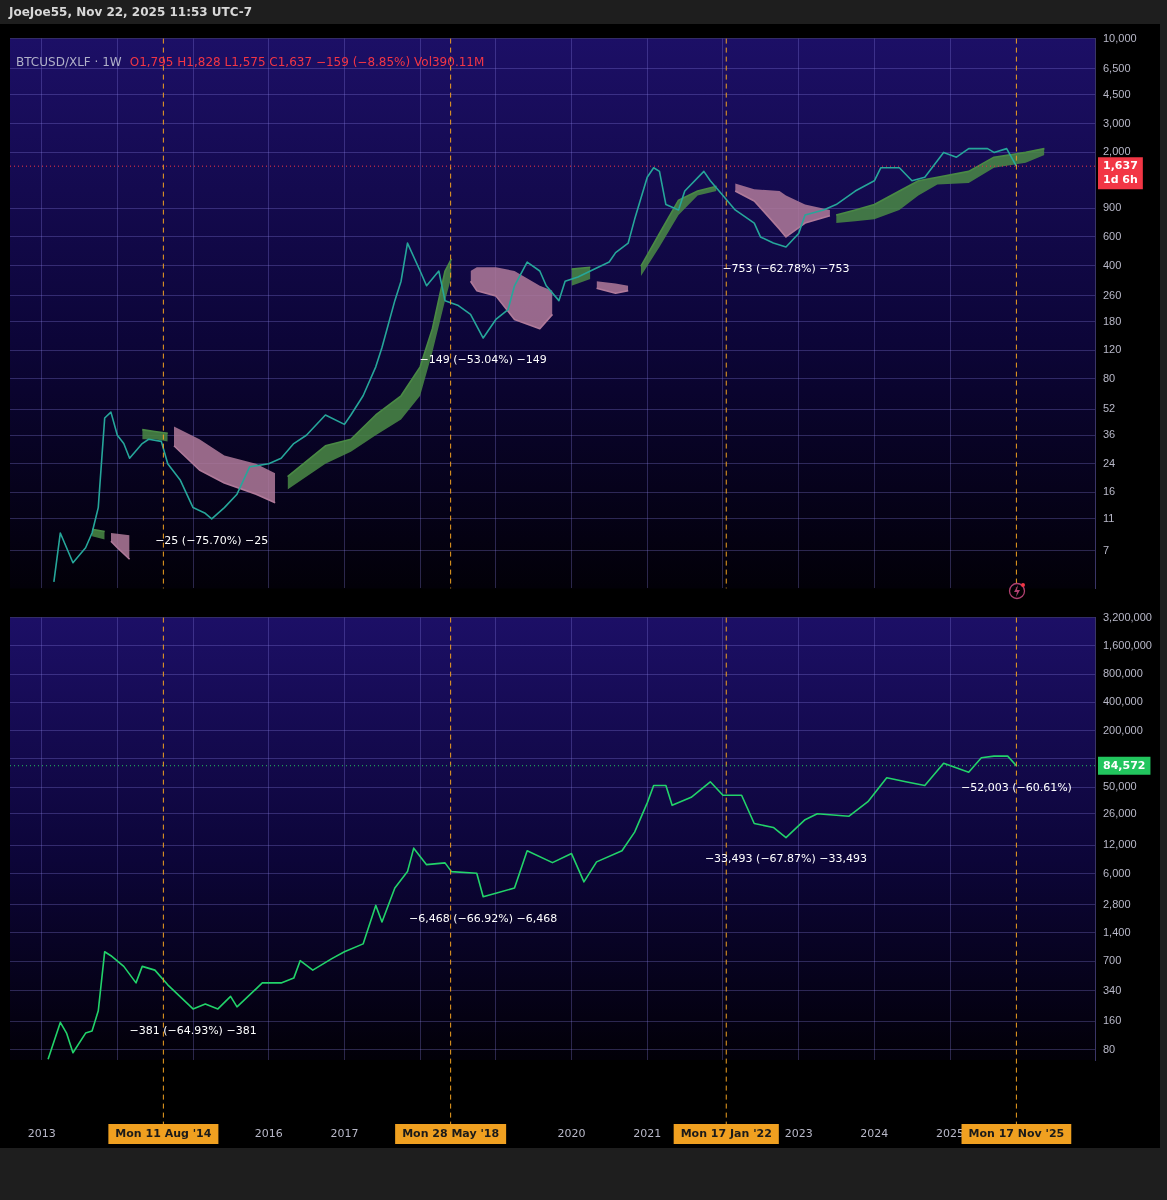 Image resolution: width=1167 pixels, height=1200 pixels. Describe the element at coordinates (1109, 462) in the screenshot. I see `y-tick-label: 24` at that location.